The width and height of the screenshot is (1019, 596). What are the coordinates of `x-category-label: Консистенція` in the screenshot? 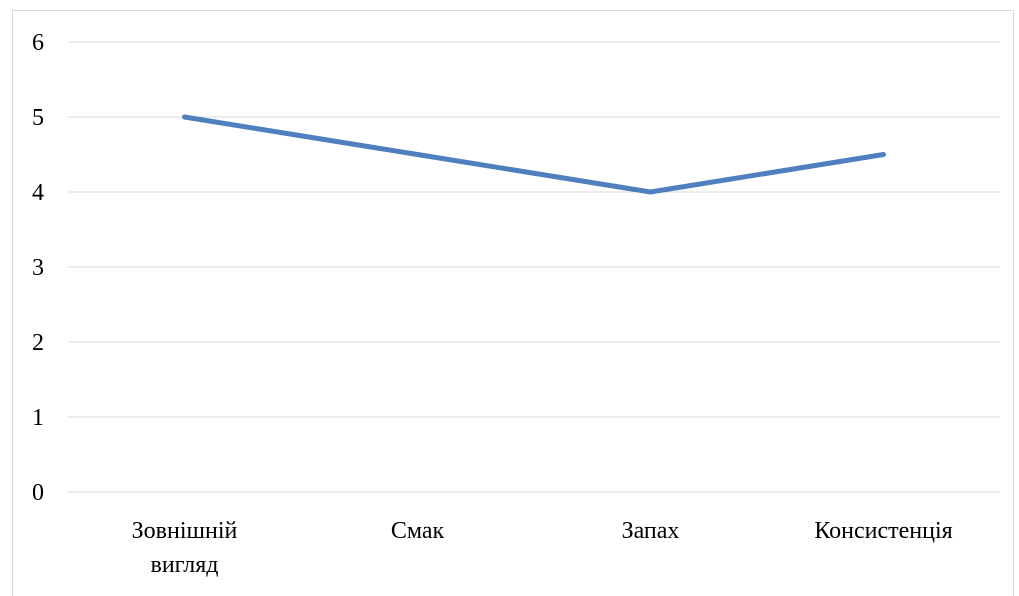 It's located at (883, 531).